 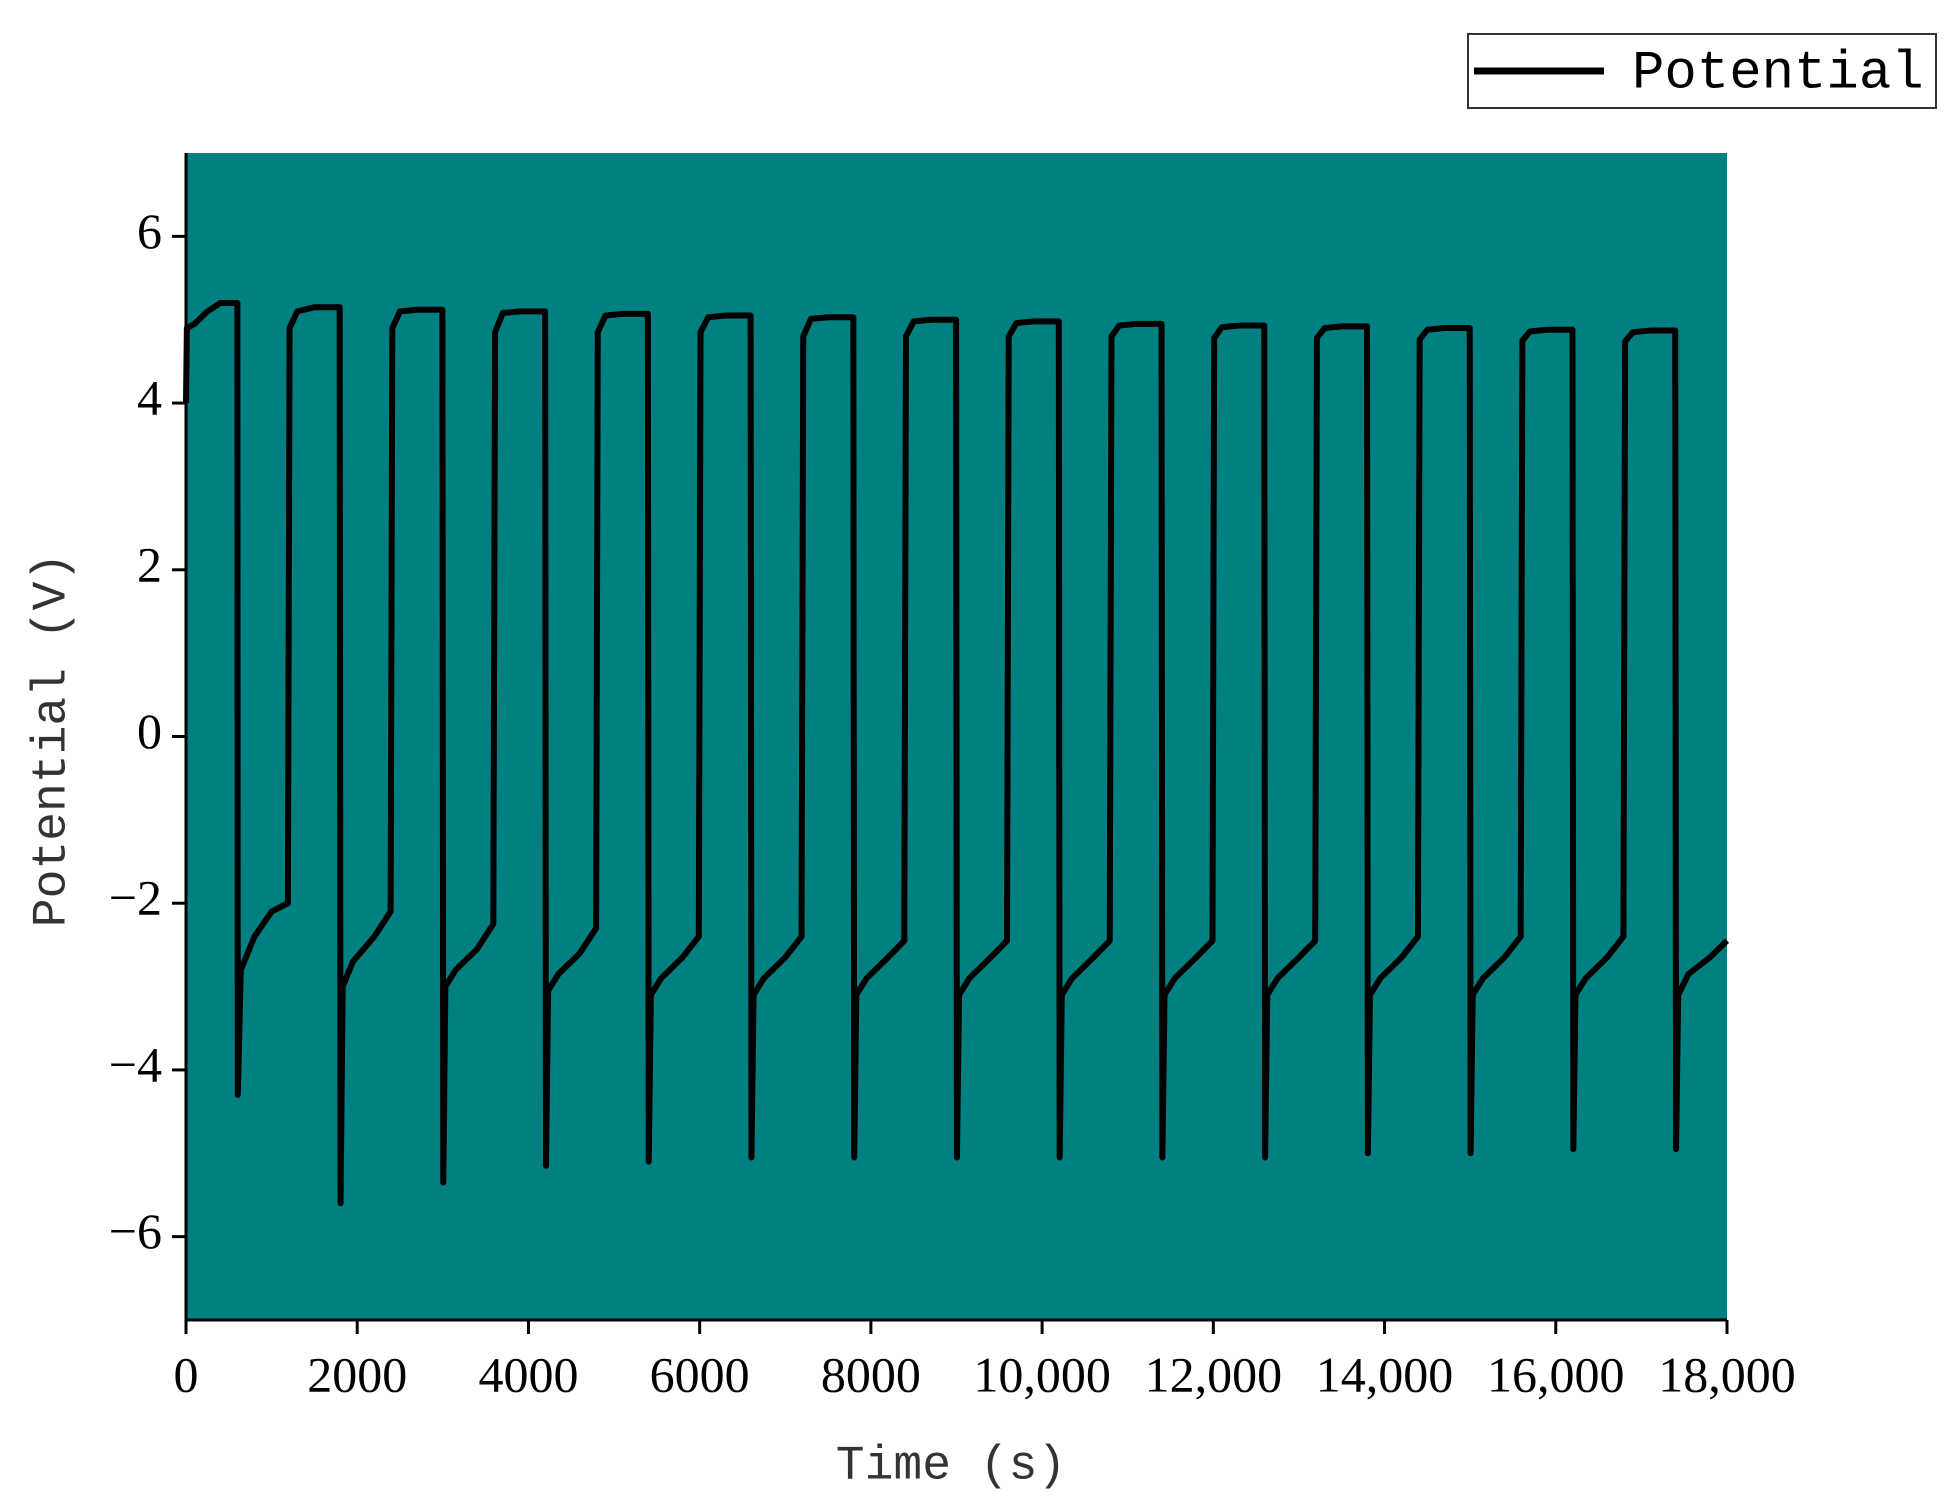 I want to click on y-tick-label: −2, so click(x=135, y=898).